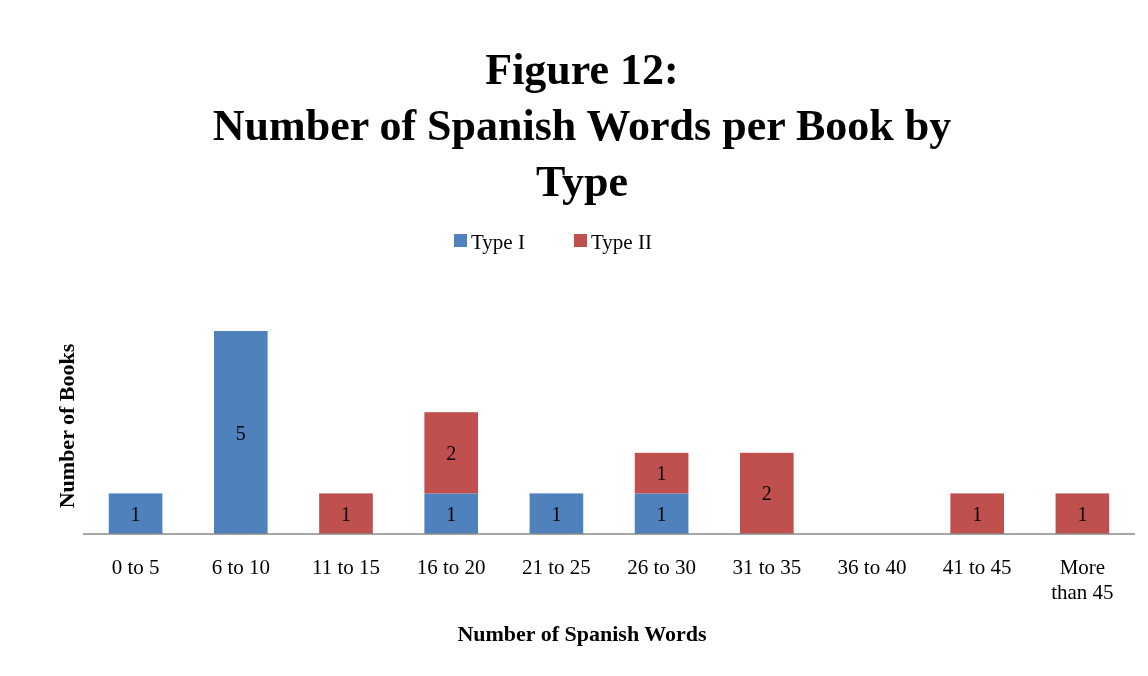 This screenshot has height=676, width=1148. What do you see at coordinates (582, 633) in the screenshot?
I see `x-axis-title: Number of Spanish Words` at bounding box center [582, 633].